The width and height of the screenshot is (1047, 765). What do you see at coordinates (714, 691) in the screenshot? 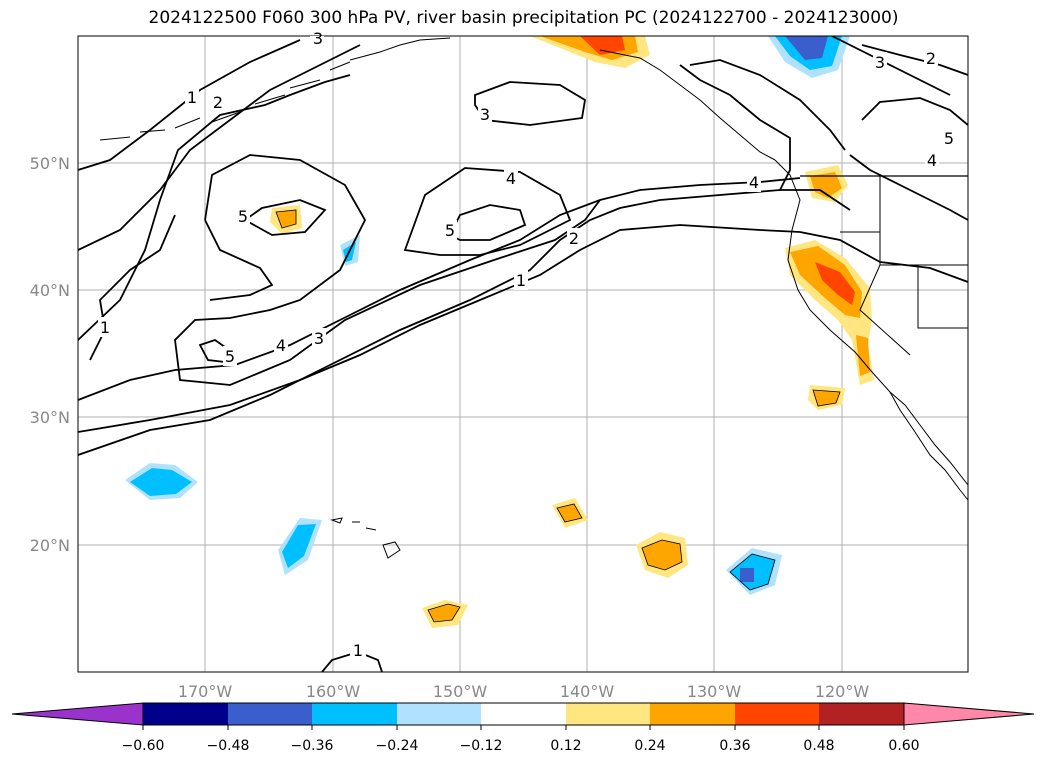
I see `lon-tick-label: 130°W` at bounding box center [714, 691].